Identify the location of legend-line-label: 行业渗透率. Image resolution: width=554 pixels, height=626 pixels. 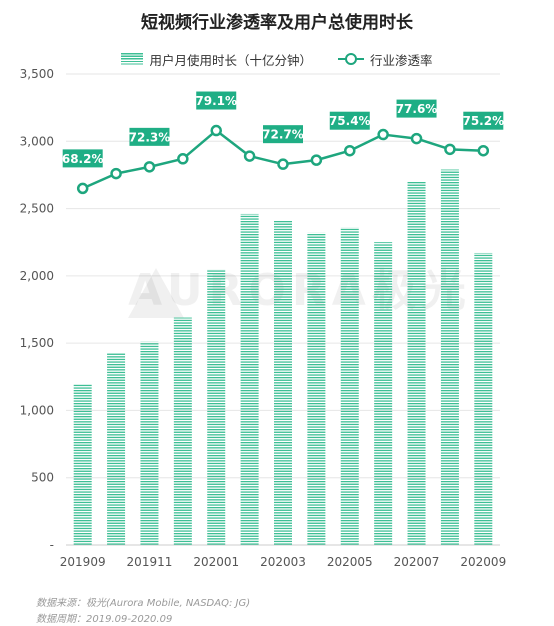
(401, 60).